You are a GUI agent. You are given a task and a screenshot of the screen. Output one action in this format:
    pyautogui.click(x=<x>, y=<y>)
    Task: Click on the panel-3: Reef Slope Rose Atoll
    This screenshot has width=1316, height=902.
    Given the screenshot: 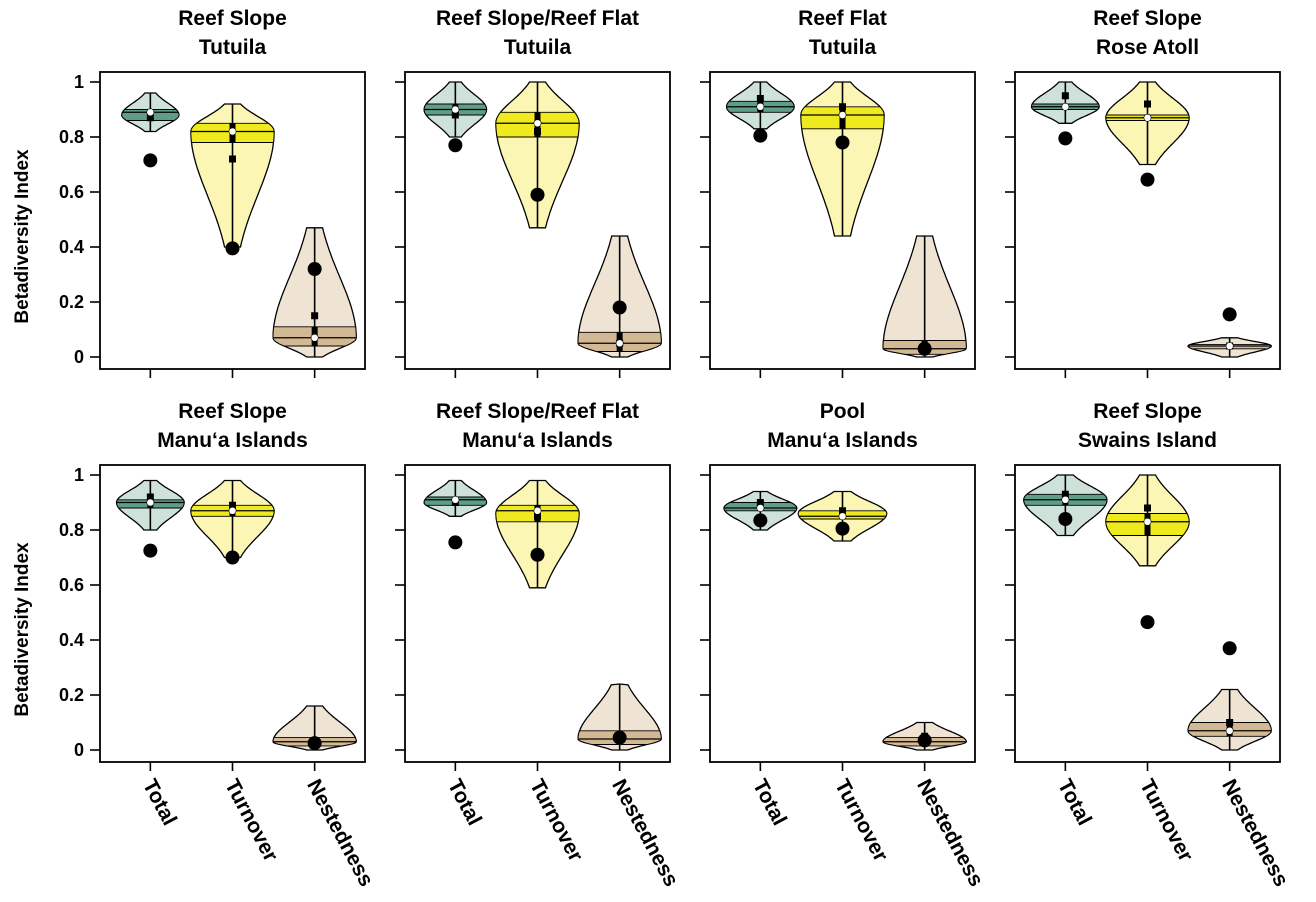 What is the action you would take?
    pyautogui.click(x=1143, y=192)
    